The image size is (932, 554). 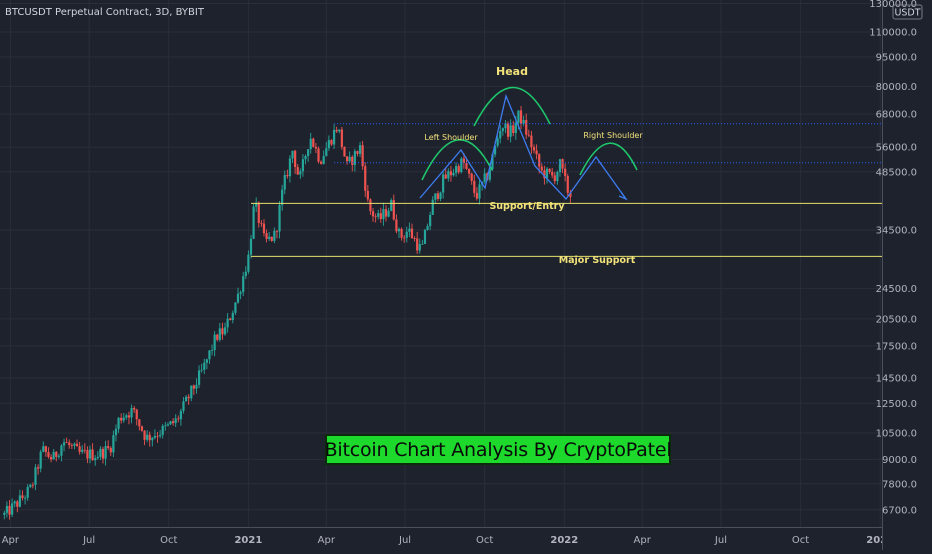 I want to click on right-shoulder-label: Right Shoulder, so click(x=613, y=135).